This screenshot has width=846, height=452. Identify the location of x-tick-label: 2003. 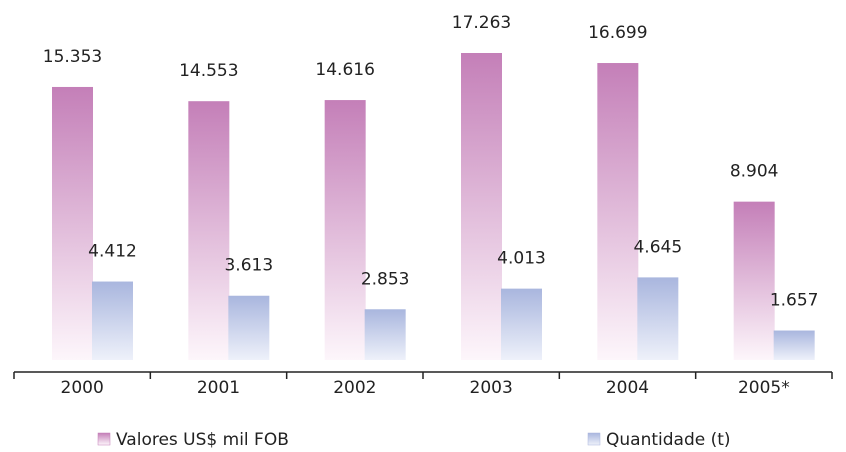
(491, 388).